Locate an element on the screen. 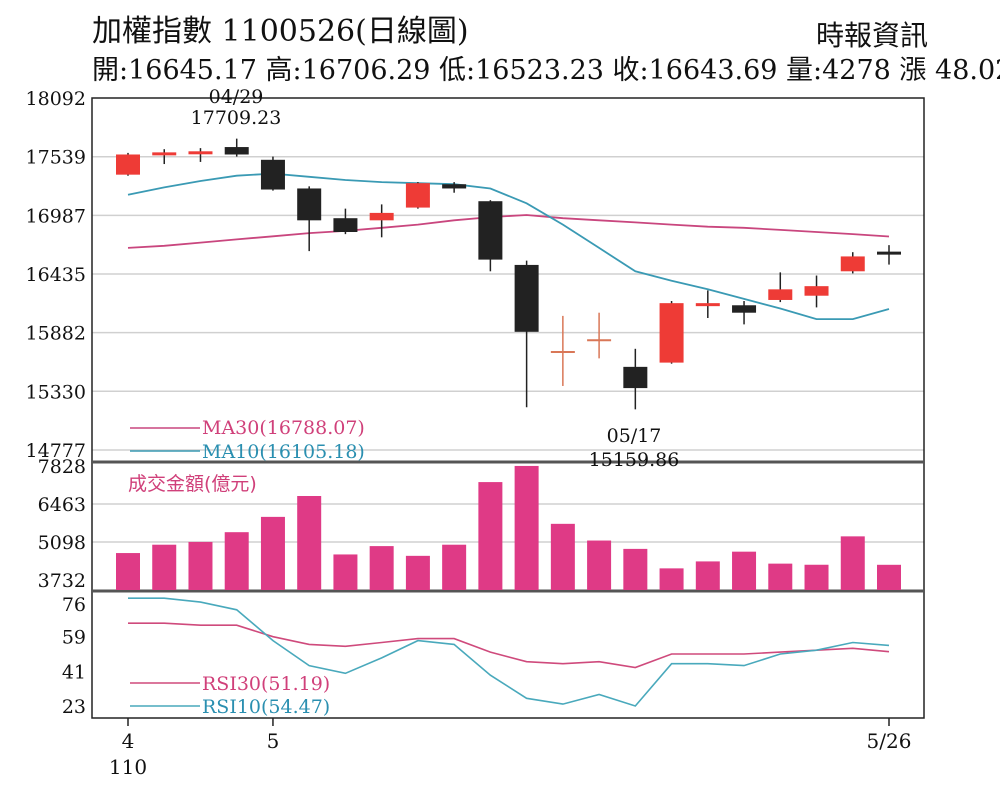  rsi30-line is located at coordinates (509, 645).